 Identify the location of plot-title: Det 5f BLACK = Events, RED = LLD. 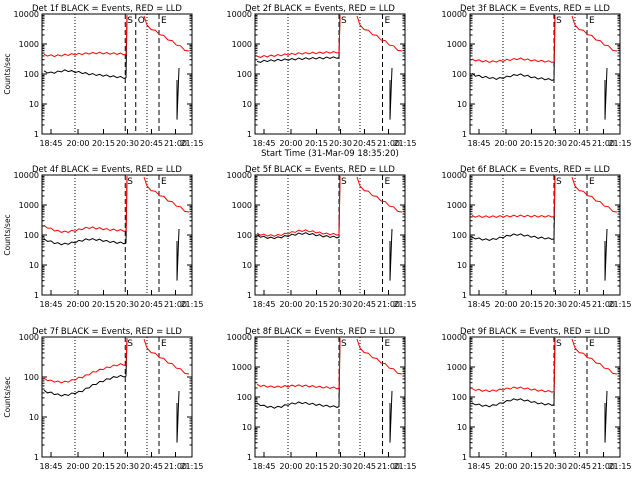
(320, 170).